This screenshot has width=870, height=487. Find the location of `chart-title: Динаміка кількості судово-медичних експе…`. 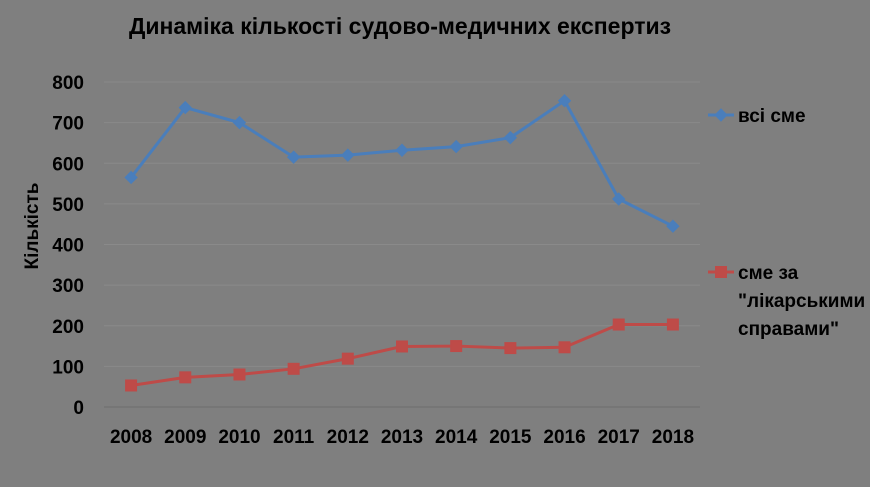

chart-title: Динаміка кількості судово-медичних експе… is located at coordinates (400, 26).